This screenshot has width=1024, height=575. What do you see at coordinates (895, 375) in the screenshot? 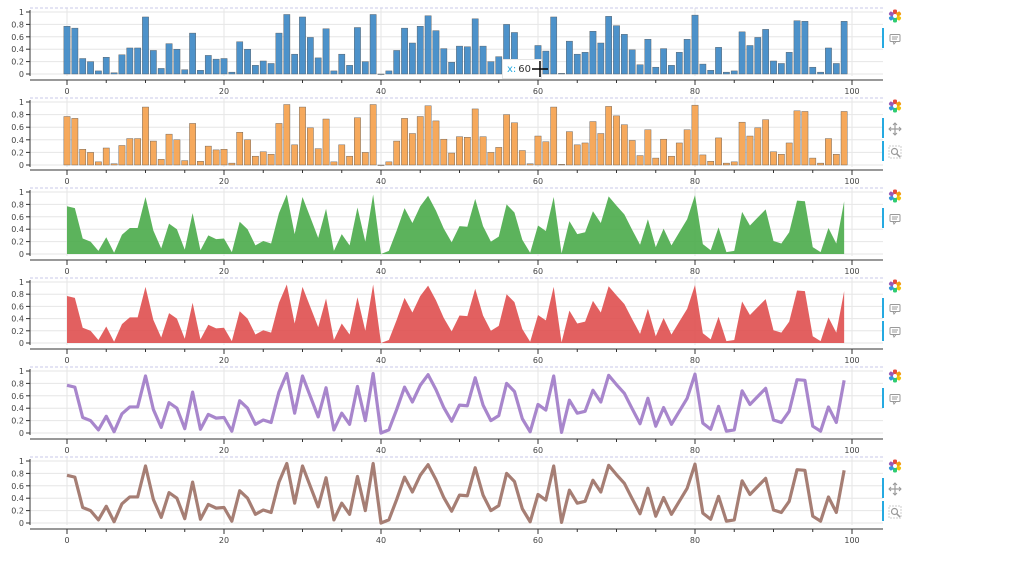
I see `bokeh-logo-icon` at bounding box center [895, 375].